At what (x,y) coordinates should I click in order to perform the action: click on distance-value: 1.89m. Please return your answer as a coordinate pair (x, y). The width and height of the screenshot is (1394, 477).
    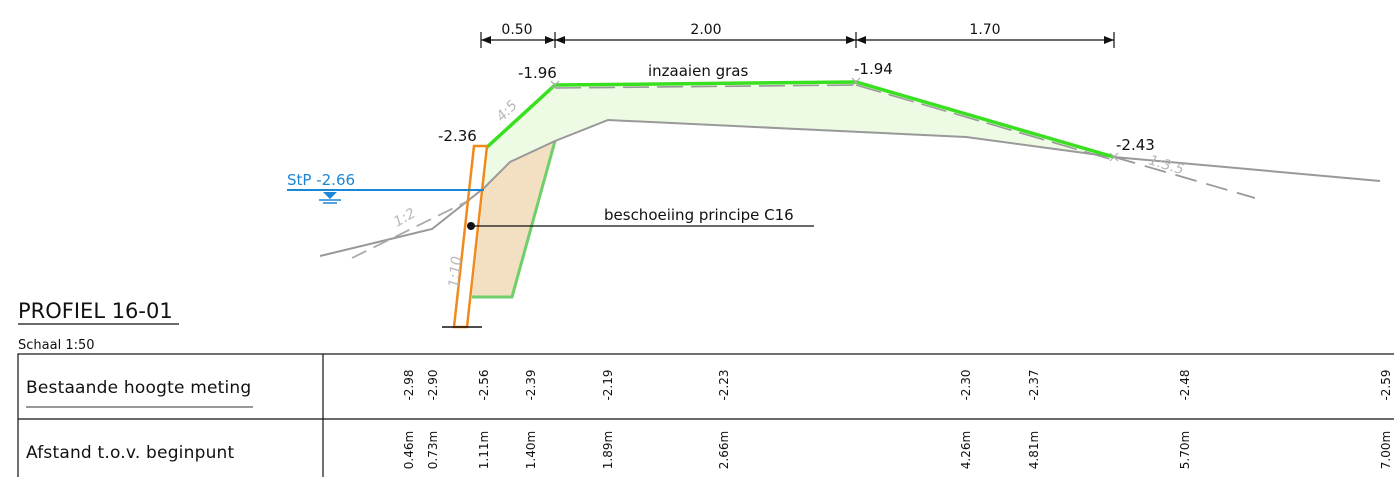
    Looking at the image, I should click on (608, 450).